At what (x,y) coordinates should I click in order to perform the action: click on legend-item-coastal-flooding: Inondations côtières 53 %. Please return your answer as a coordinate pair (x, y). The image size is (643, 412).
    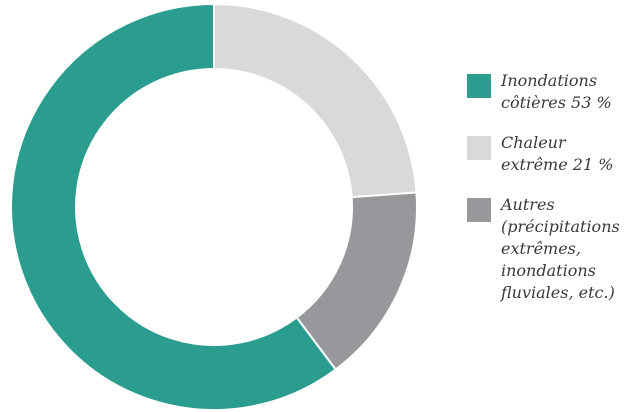
    Looking at the image, I should click on (555, 92).